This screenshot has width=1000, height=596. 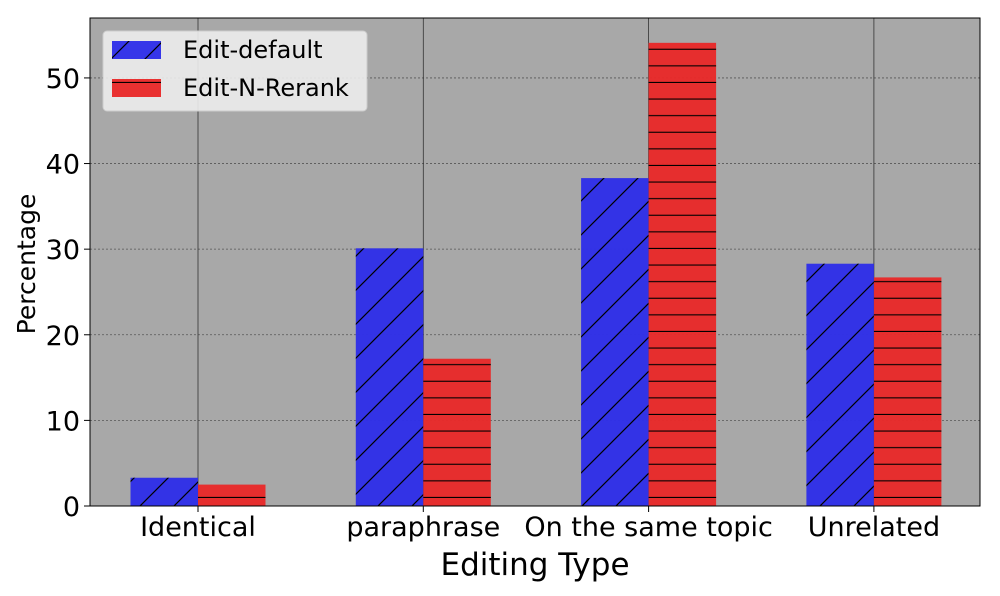 I want to click on x-tick-label: On the same topic, so click(x=648, y=527).